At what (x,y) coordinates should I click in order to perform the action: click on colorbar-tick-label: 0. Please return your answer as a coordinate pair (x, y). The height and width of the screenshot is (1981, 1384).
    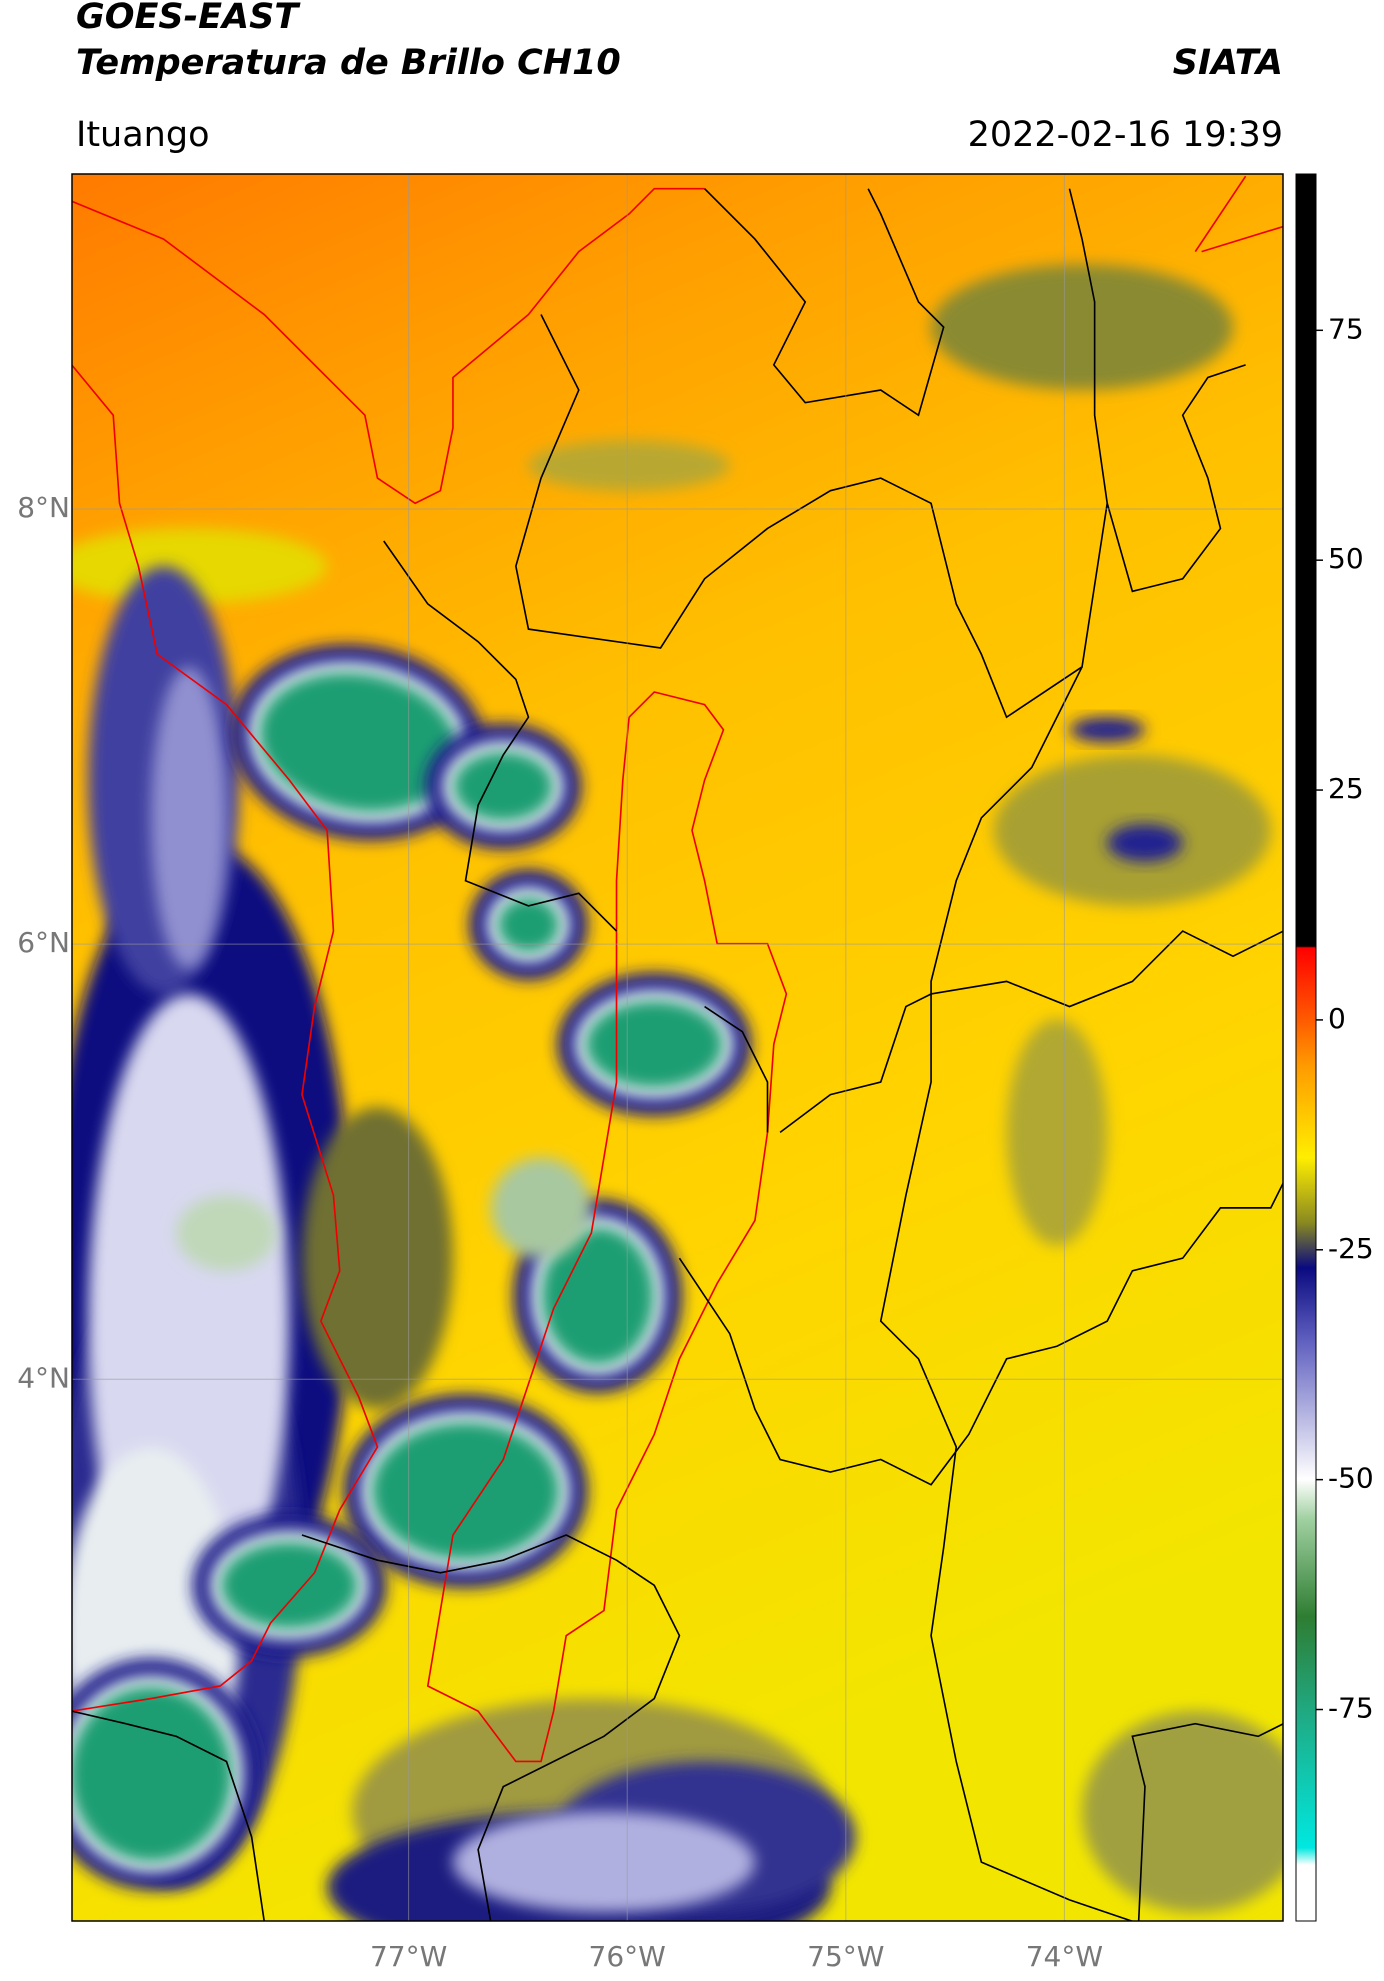
    Looking at the image, I should click on (1337, 1018).